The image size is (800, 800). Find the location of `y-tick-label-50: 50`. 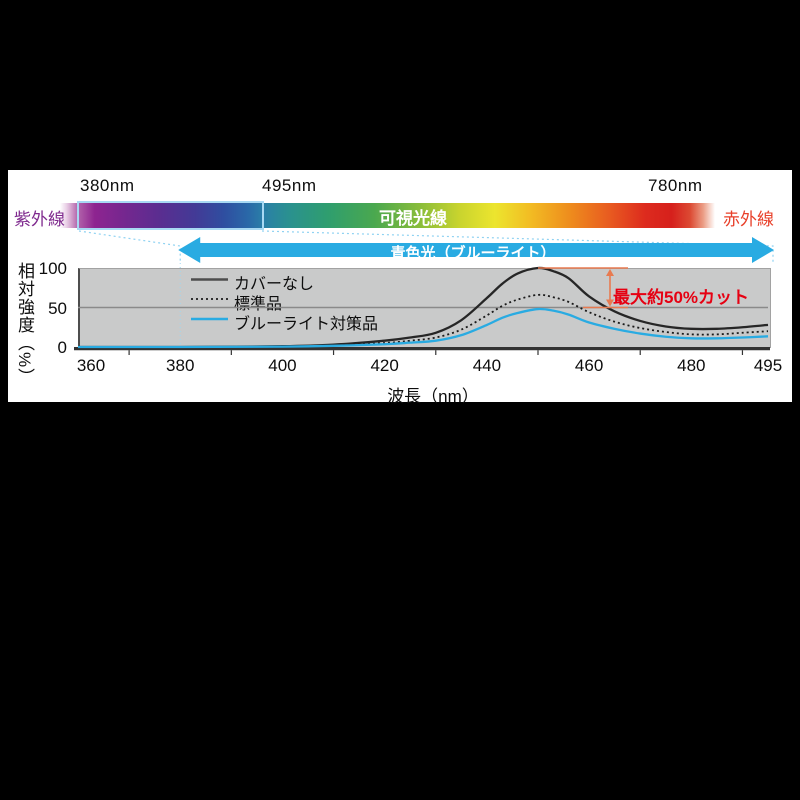

y-tick-label-50: 50 is located at coordinates (57, 308).